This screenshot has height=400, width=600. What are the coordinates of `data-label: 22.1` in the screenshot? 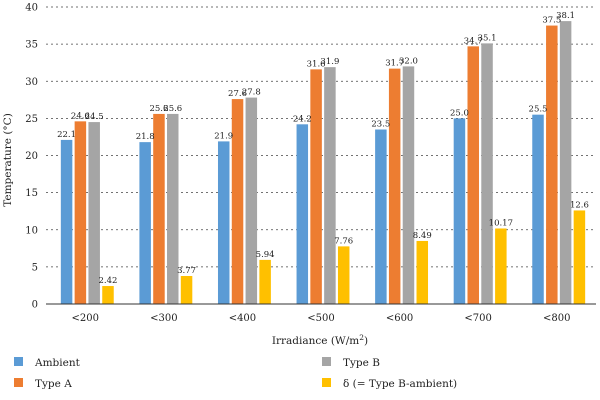 It's located at (66, 135).